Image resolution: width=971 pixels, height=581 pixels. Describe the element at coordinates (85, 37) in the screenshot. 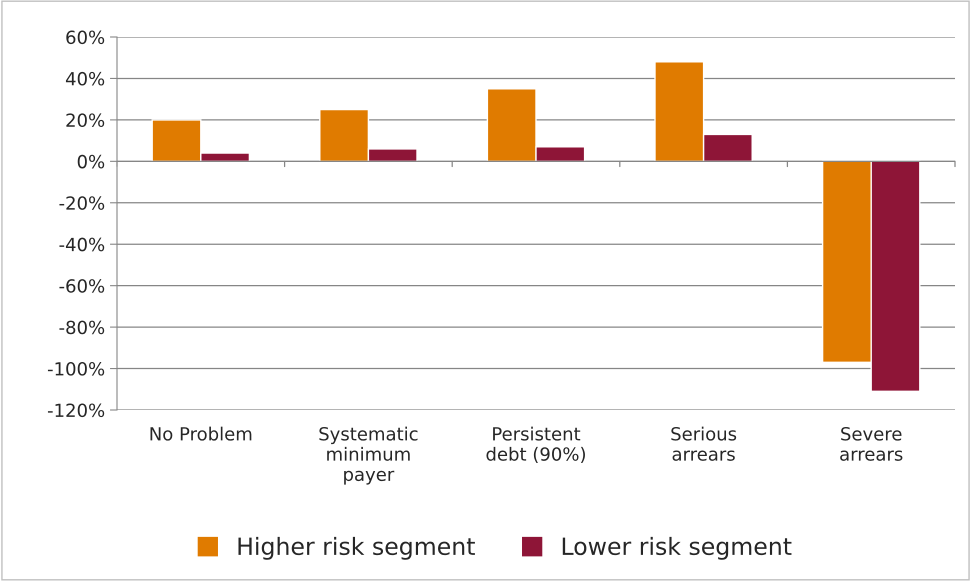

I see `y-tick-label: 60%` at that location.